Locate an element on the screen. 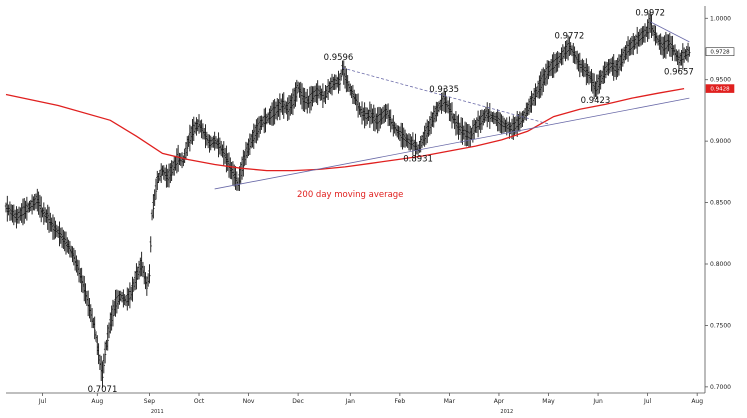 Image resolution: width=747 pixels, height=418 pixels. annotation-label: 0.9972 is located at coordinates (650, 14).